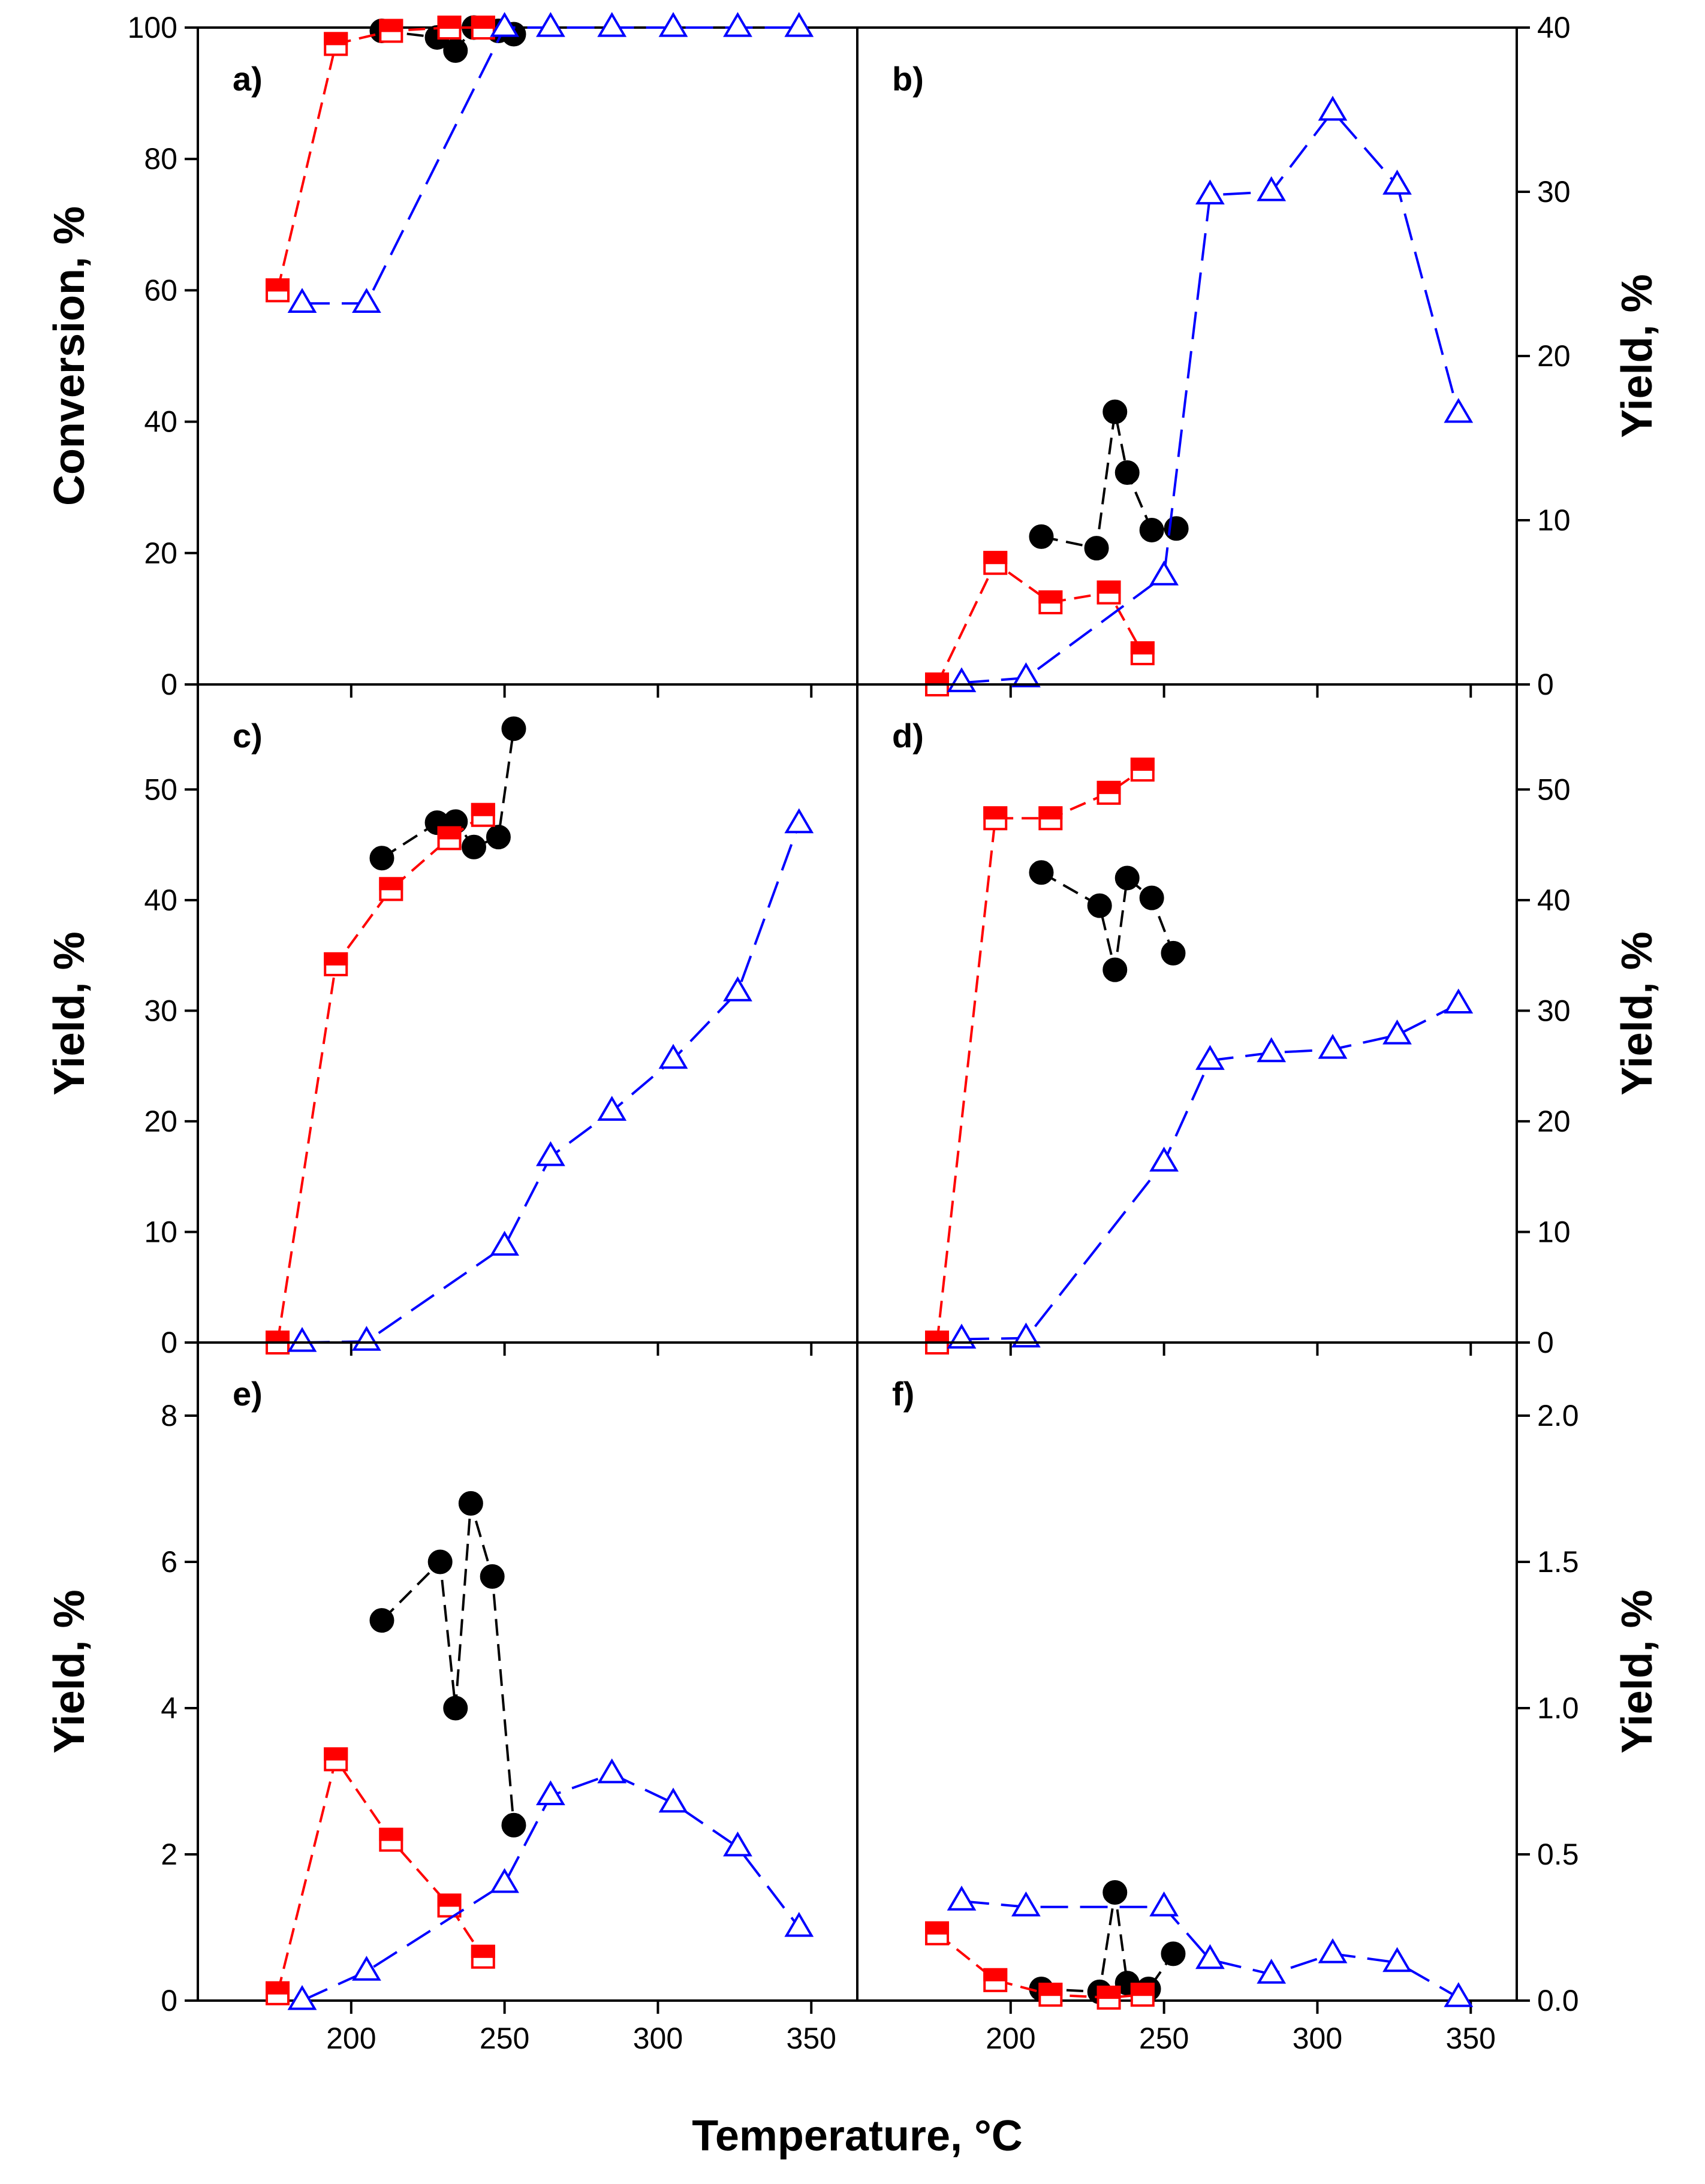 This screenshot has width=1705, height=2184. I want to click on y-tick-label: 60, so click(160, 290).